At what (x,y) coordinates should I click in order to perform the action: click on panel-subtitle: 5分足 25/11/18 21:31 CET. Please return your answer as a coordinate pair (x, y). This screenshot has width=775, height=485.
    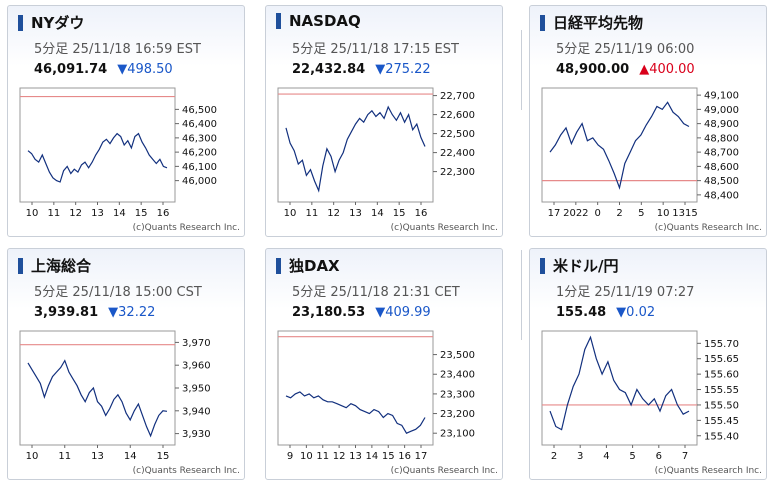
    Looking at the image, I should click on (376, 292).